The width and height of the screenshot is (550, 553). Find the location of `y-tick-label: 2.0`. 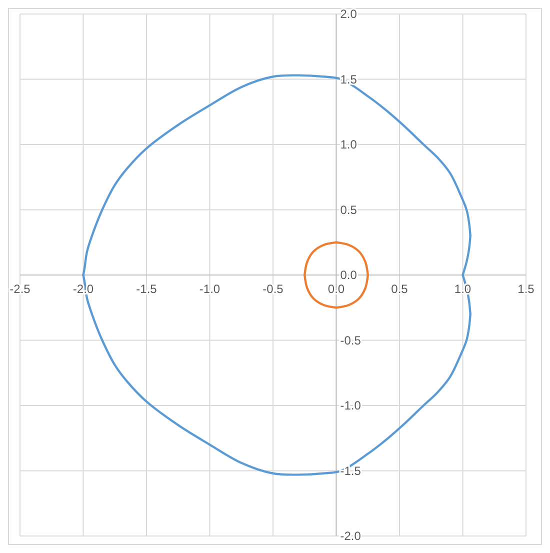

y-tick-label: 2.0 is located at coordinates (349, 14).